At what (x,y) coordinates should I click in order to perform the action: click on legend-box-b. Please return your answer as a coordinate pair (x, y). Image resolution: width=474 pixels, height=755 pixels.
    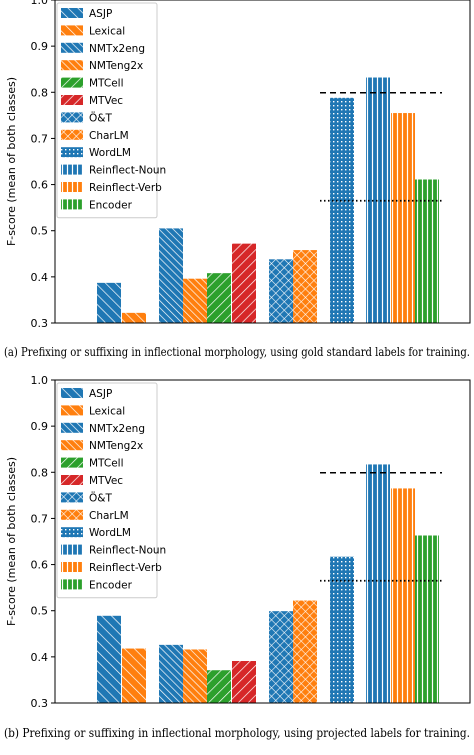
    Looking at the image, I should click on (107, 490).